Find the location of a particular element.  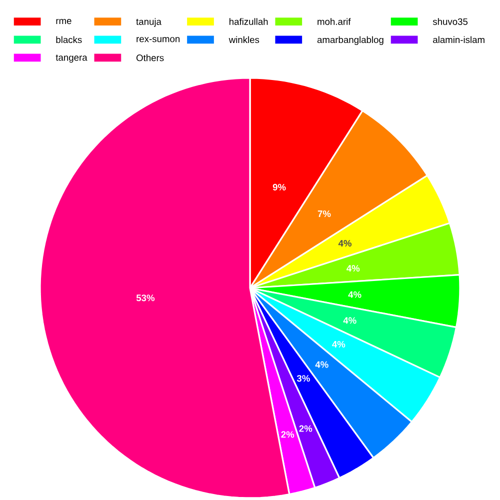

data-label: 3% is located at coordinates (303, 378).